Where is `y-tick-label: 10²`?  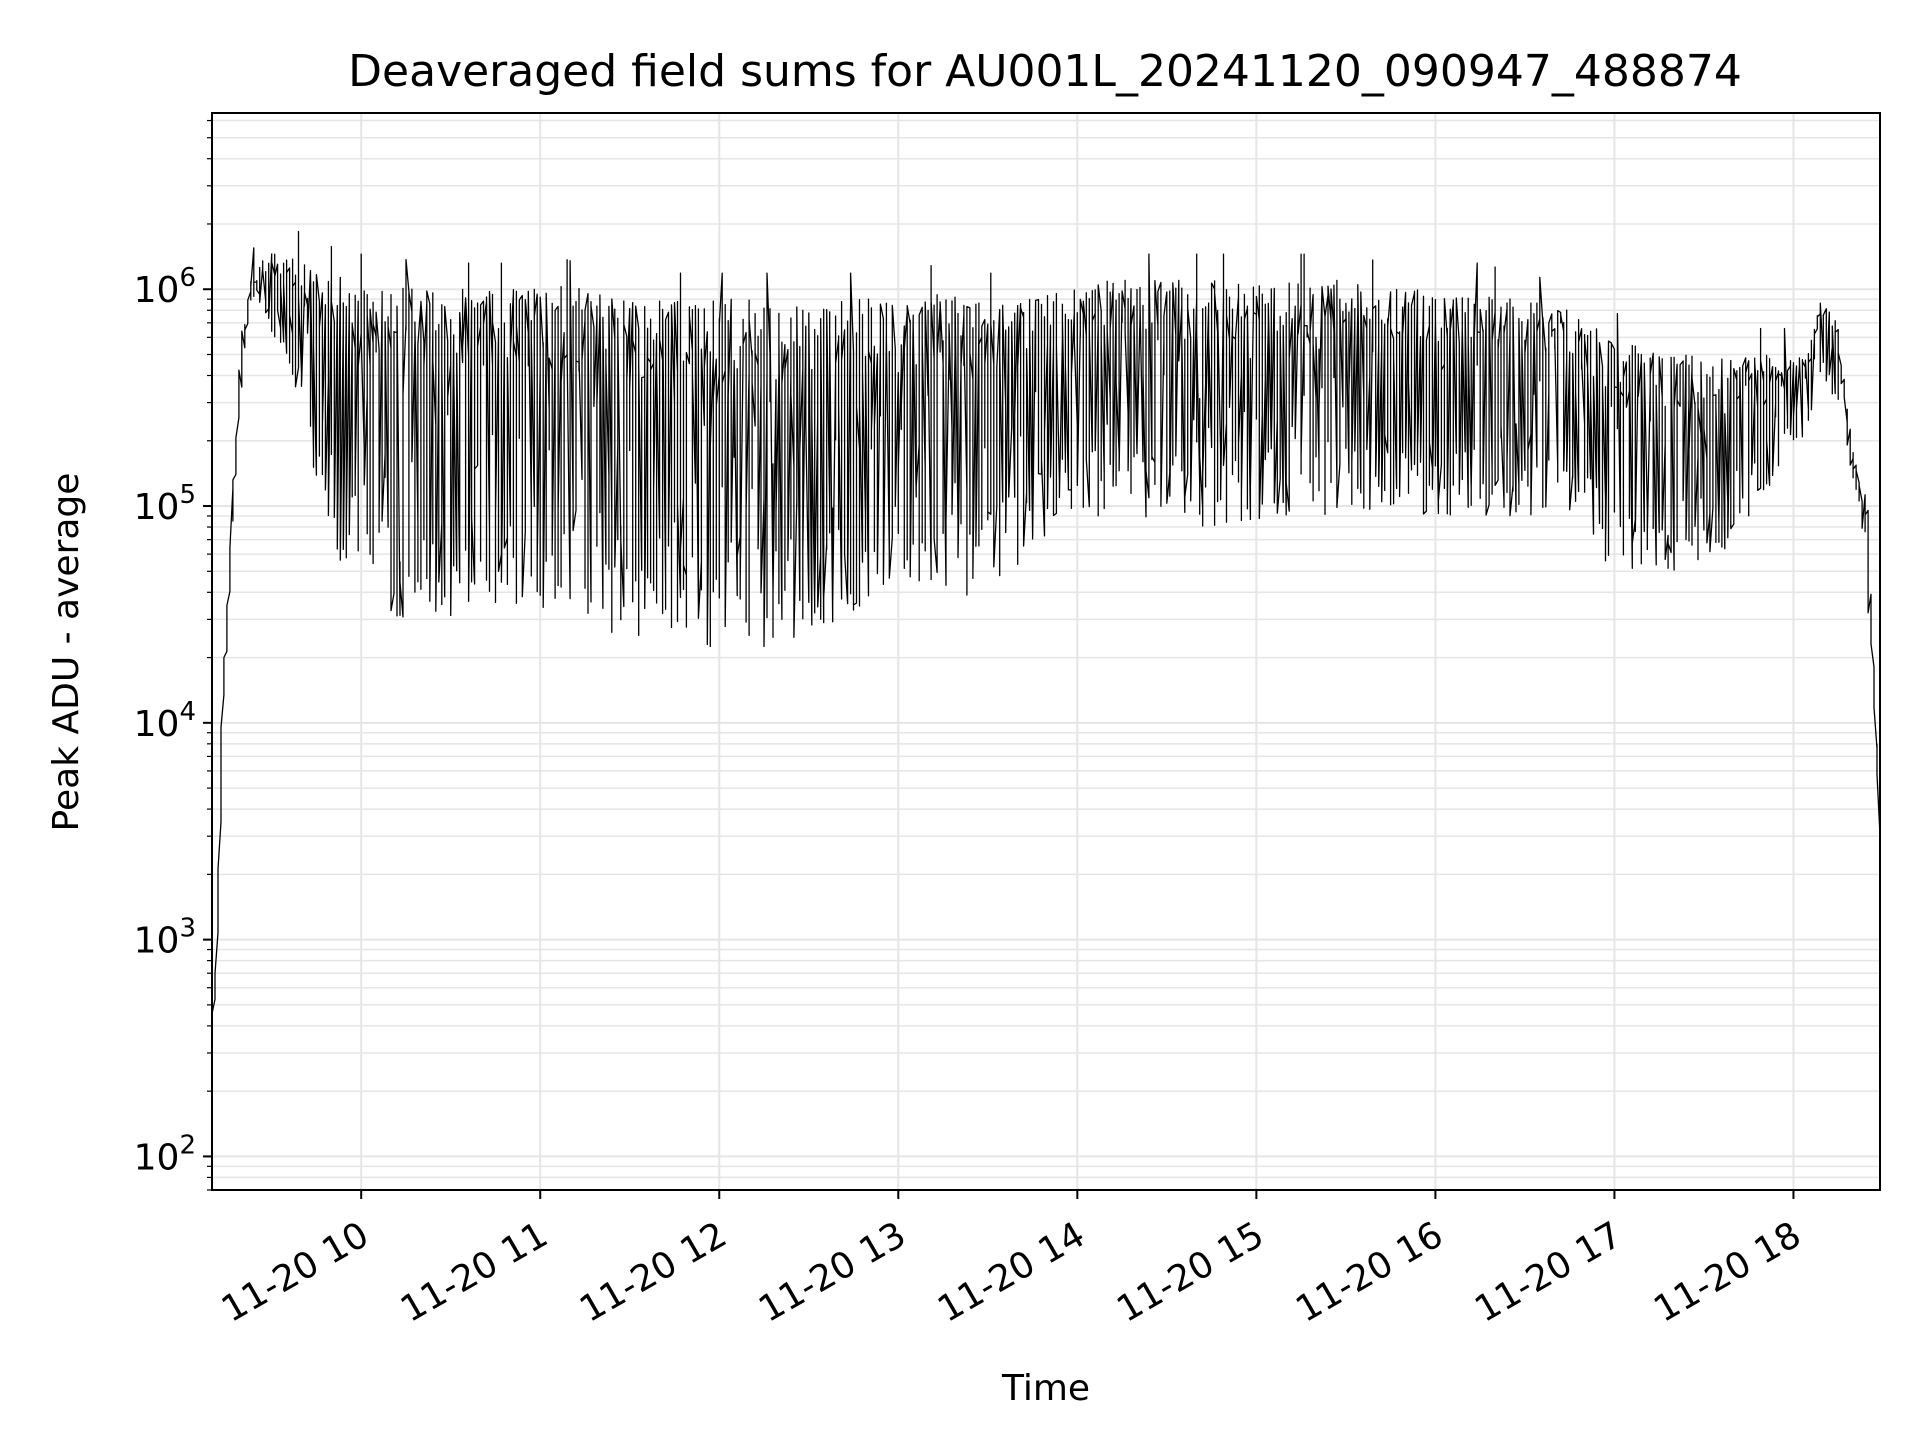
y-tick-label: 10² is located at coordinates (165, 1154).